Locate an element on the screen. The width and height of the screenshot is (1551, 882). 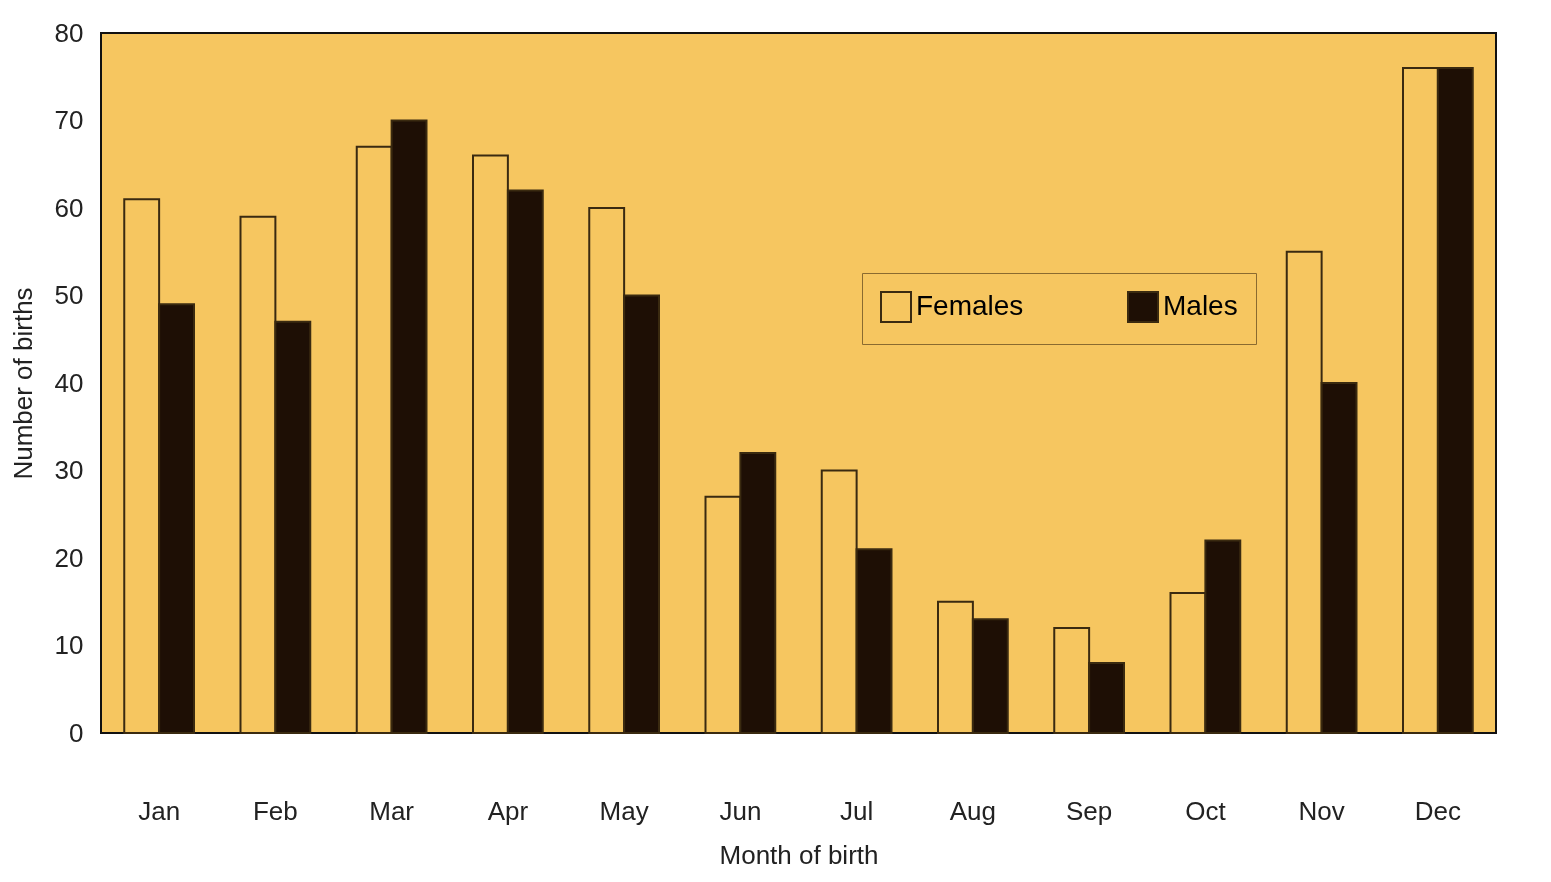
y-tick-label: 70 is located at coordinates (69, 120).